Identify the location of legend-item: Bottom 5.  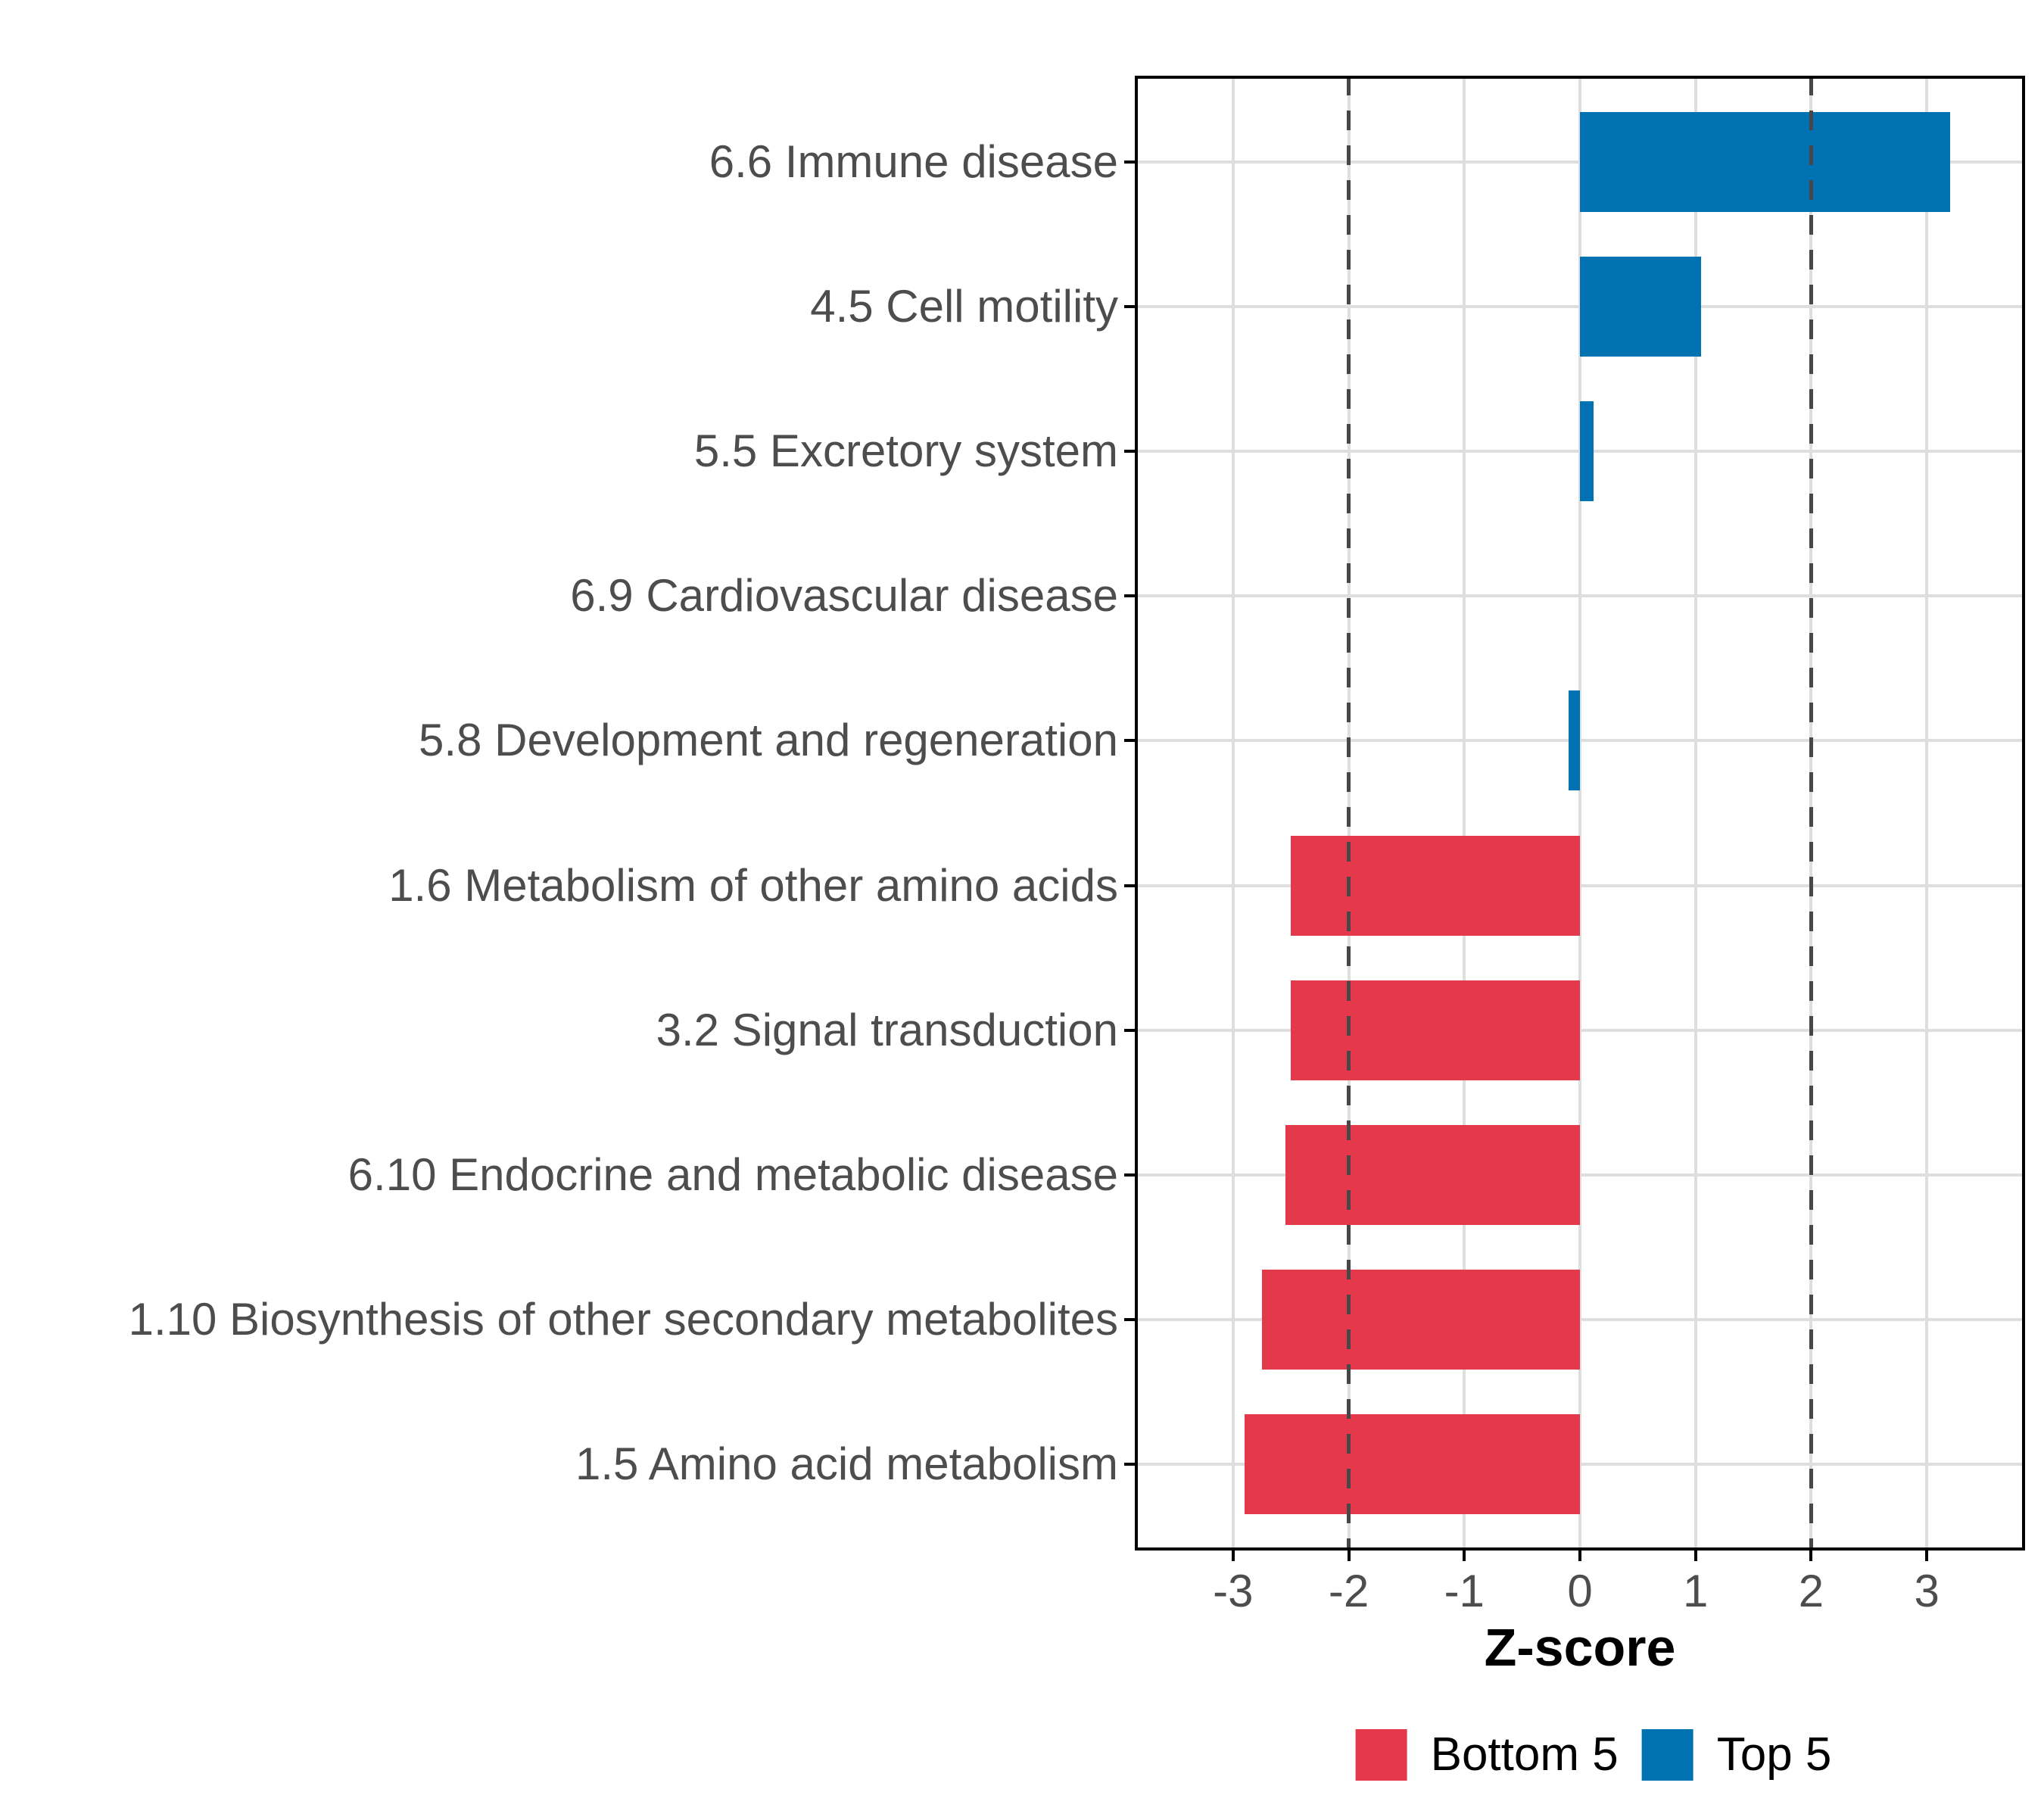
(1487, 1754).